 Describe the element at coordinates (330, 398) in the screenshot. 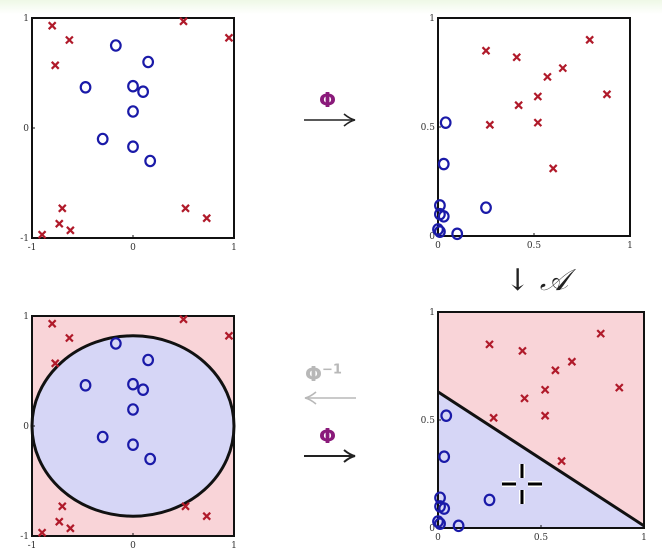

I see `left-arrow-icon` at that location.